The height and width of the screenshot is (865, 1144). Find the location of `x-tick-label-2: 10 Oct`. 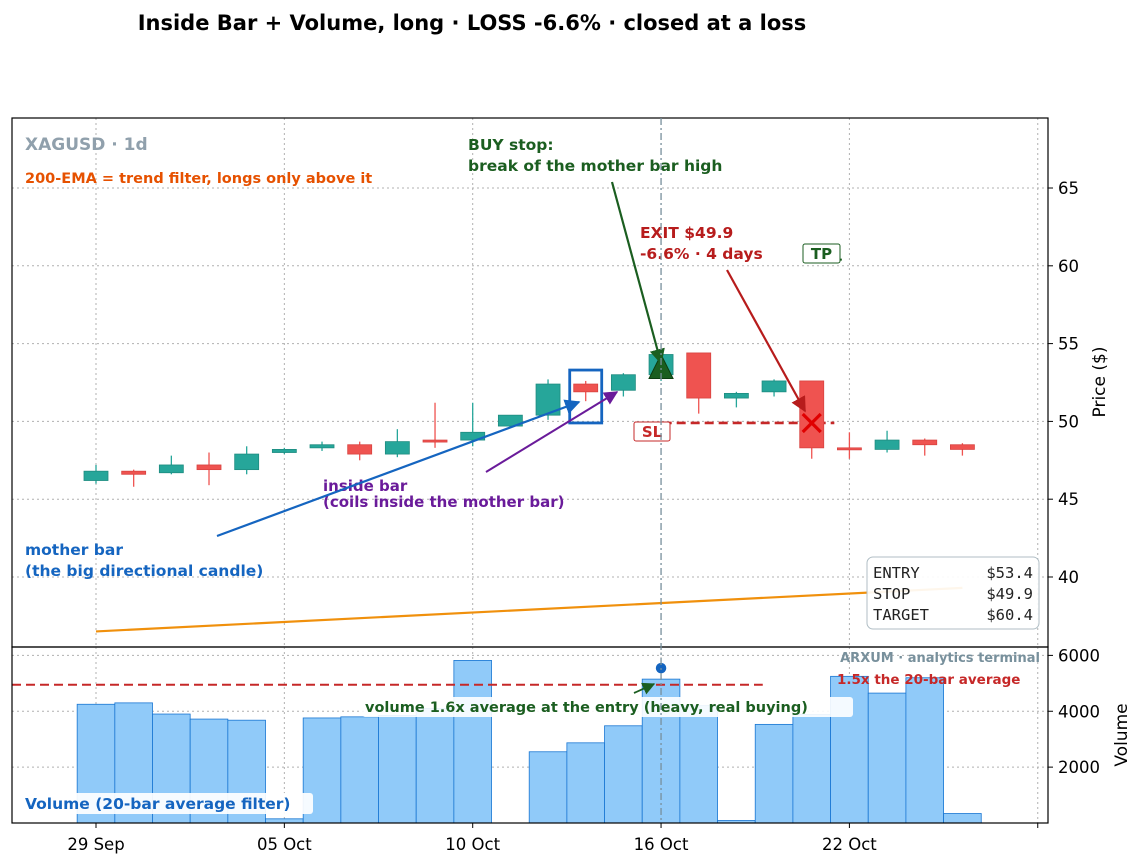

x-tick-label-2: 10 Oct is located at coordinates (472, 844).